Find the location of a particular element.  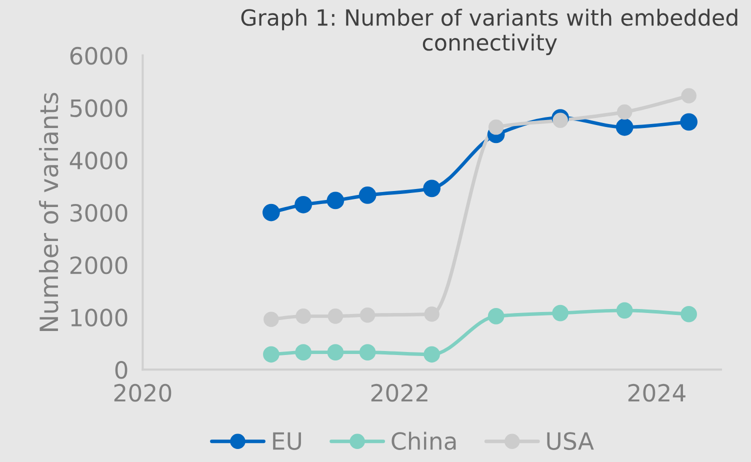

x-tick-label: 2024 is located at coordinates (657, 393).